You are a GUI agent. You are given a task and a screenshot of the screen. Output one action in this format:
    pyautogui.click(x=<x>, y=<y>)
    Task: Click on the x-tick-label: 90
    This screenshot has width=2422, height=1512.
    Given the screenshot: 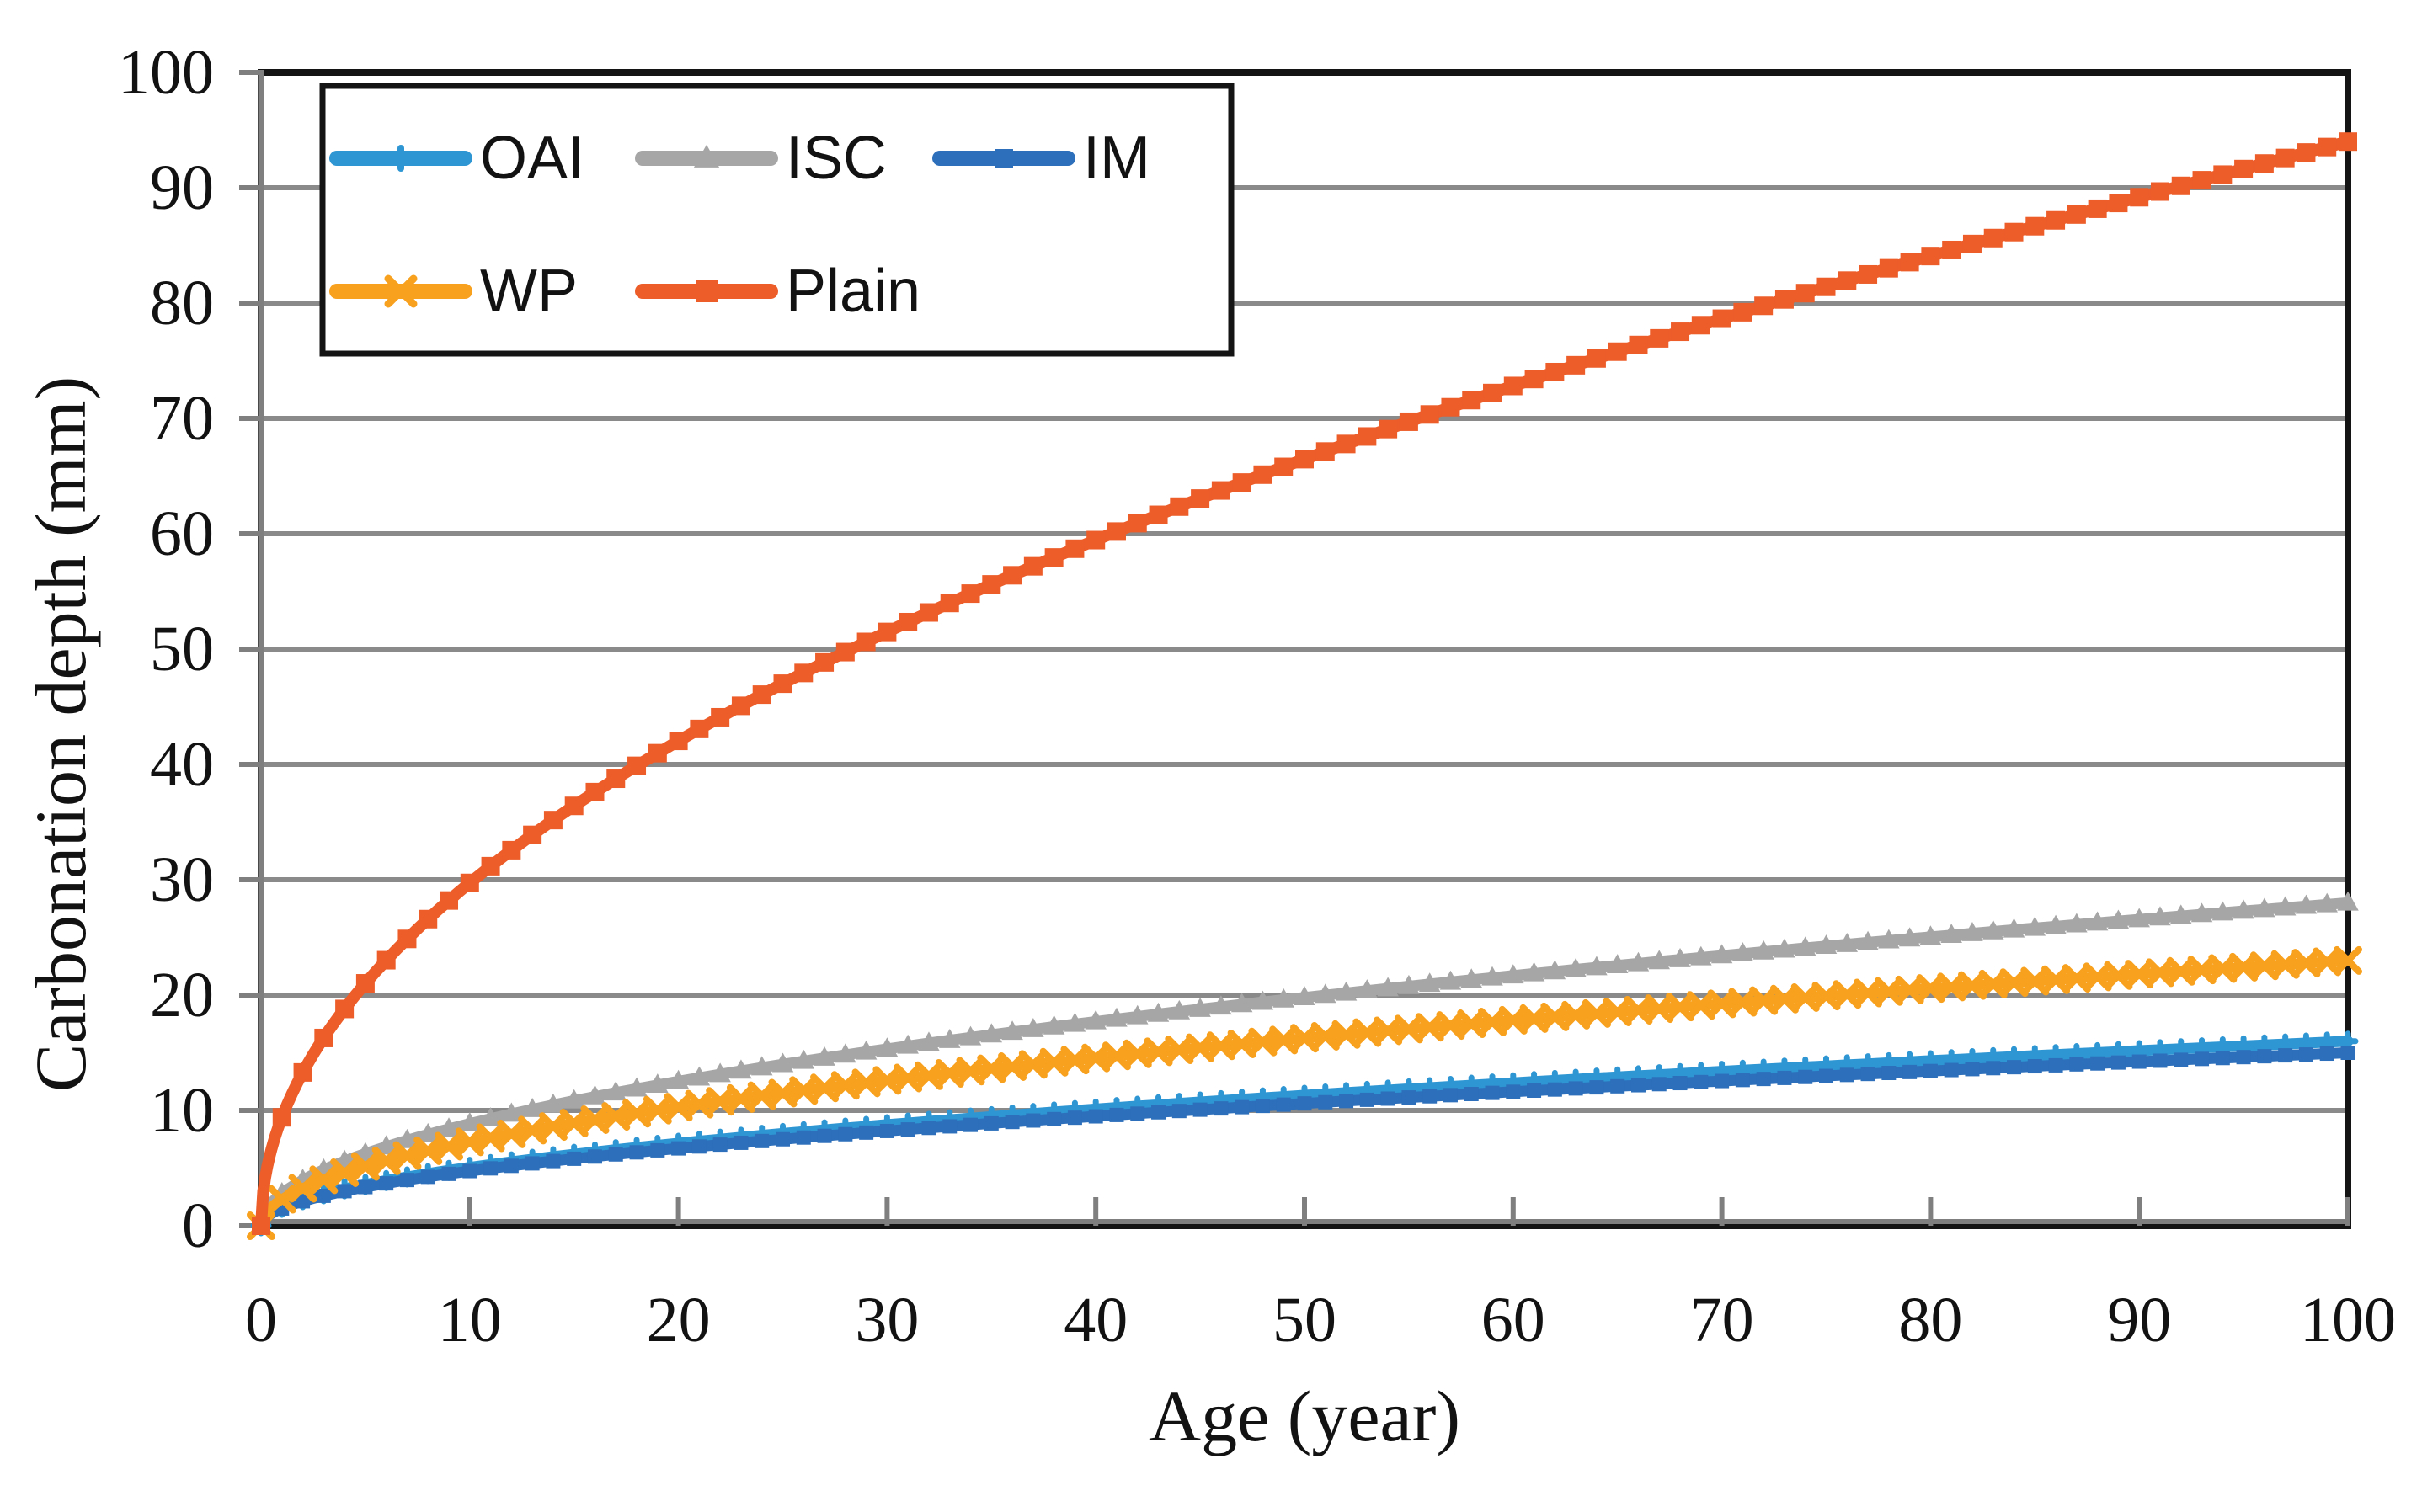 What is the action you would take?
    pyautogui.click(x=2139, y=1320)
    